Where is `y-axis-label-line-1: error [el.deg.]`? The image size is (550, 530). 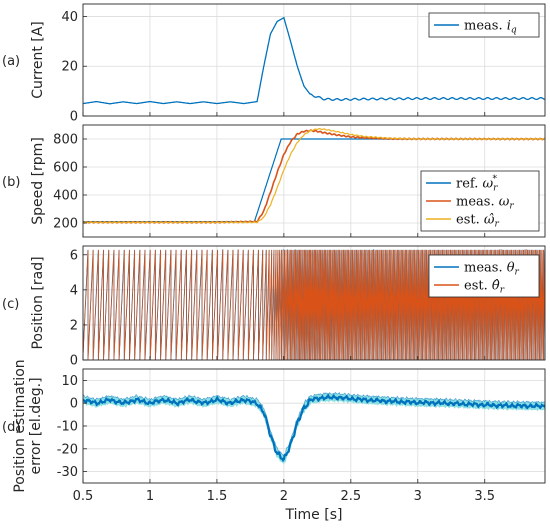 y-axis-label-line-1: error [el.deg.] is located at coordinates (36, 425).